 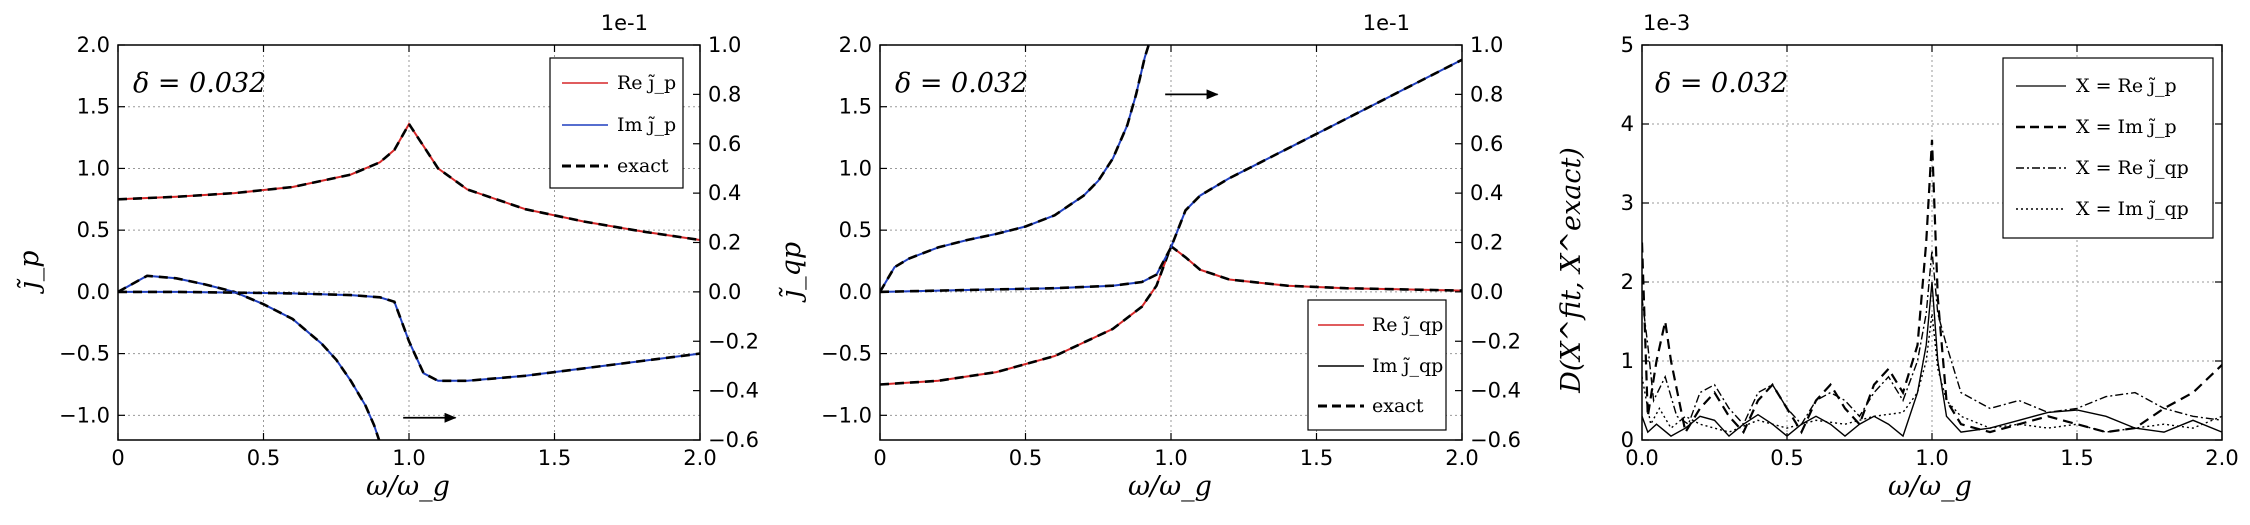 I want to click on y-exponent: 1e-3, so click(x=1666, y=23).